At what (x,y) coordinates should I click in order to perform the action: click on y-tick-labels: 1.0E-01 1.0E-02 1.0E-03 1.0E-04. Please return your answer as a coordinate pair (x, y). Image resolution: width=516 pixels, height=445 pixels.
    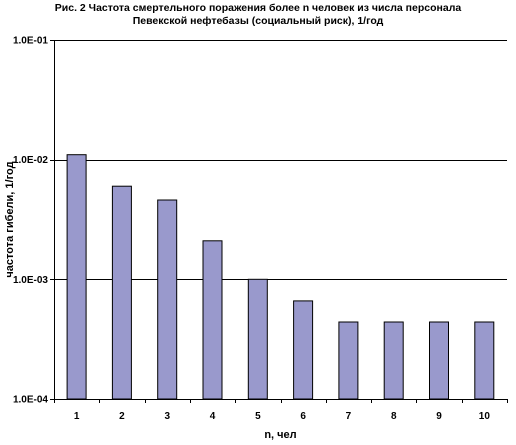
    Looking at the image, I should click on (30, 221).